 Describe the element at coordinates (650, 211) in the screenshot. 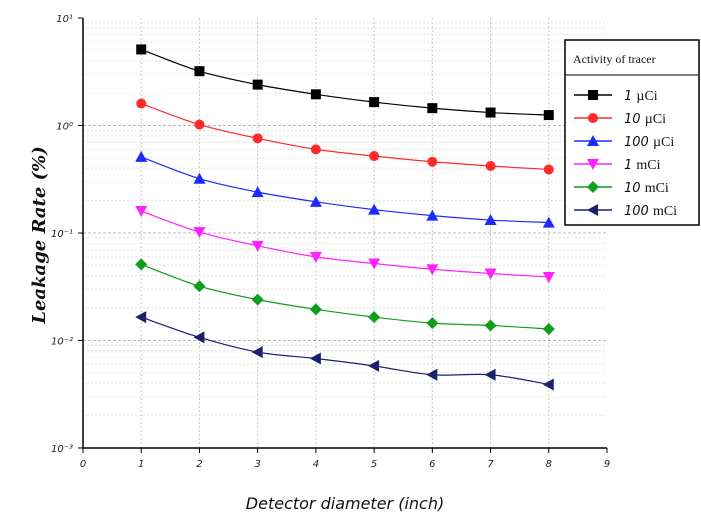

I see `legend-label: 100 mCi` at that location.